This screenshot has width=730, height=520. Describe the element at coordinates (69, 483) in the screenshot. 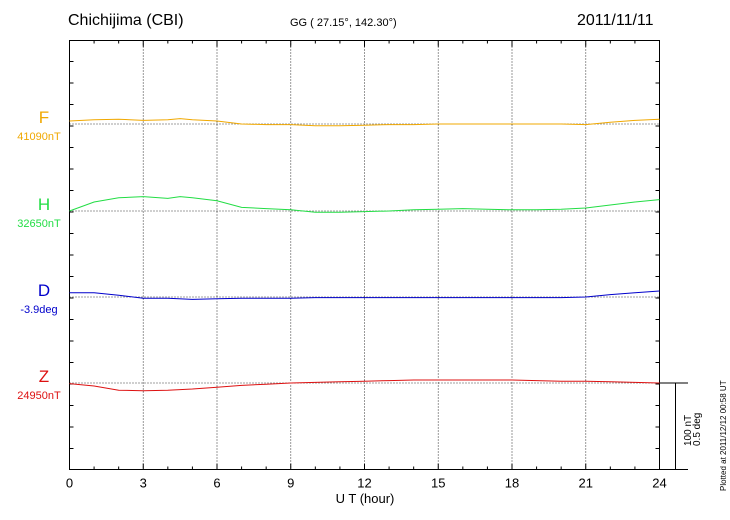

I see `x-tick-label: 0` at that location.